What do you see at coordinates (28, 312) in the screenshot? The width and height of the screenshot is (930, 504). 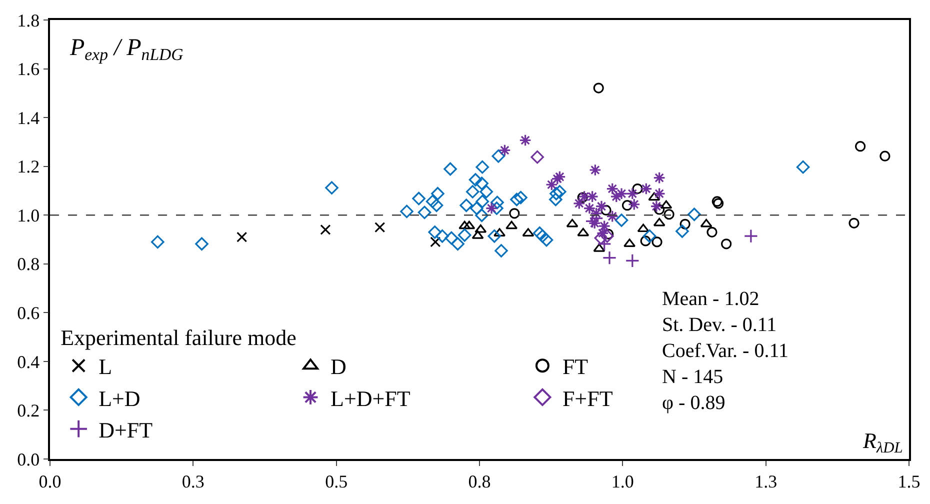 I see `y-tick-label: 0.6` at bounding box center [28, 312].